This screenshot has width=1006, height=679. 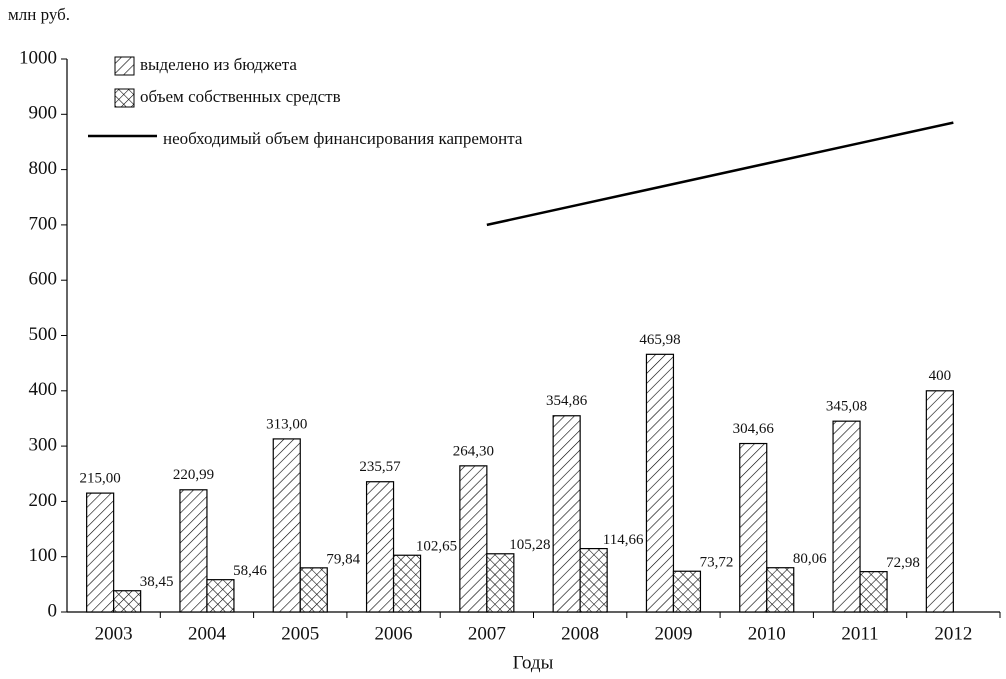 What do you see at coordinates (767, 633) in the screenshot?
I see `x-tick-label: 2010` at bounding box center [767, 633].